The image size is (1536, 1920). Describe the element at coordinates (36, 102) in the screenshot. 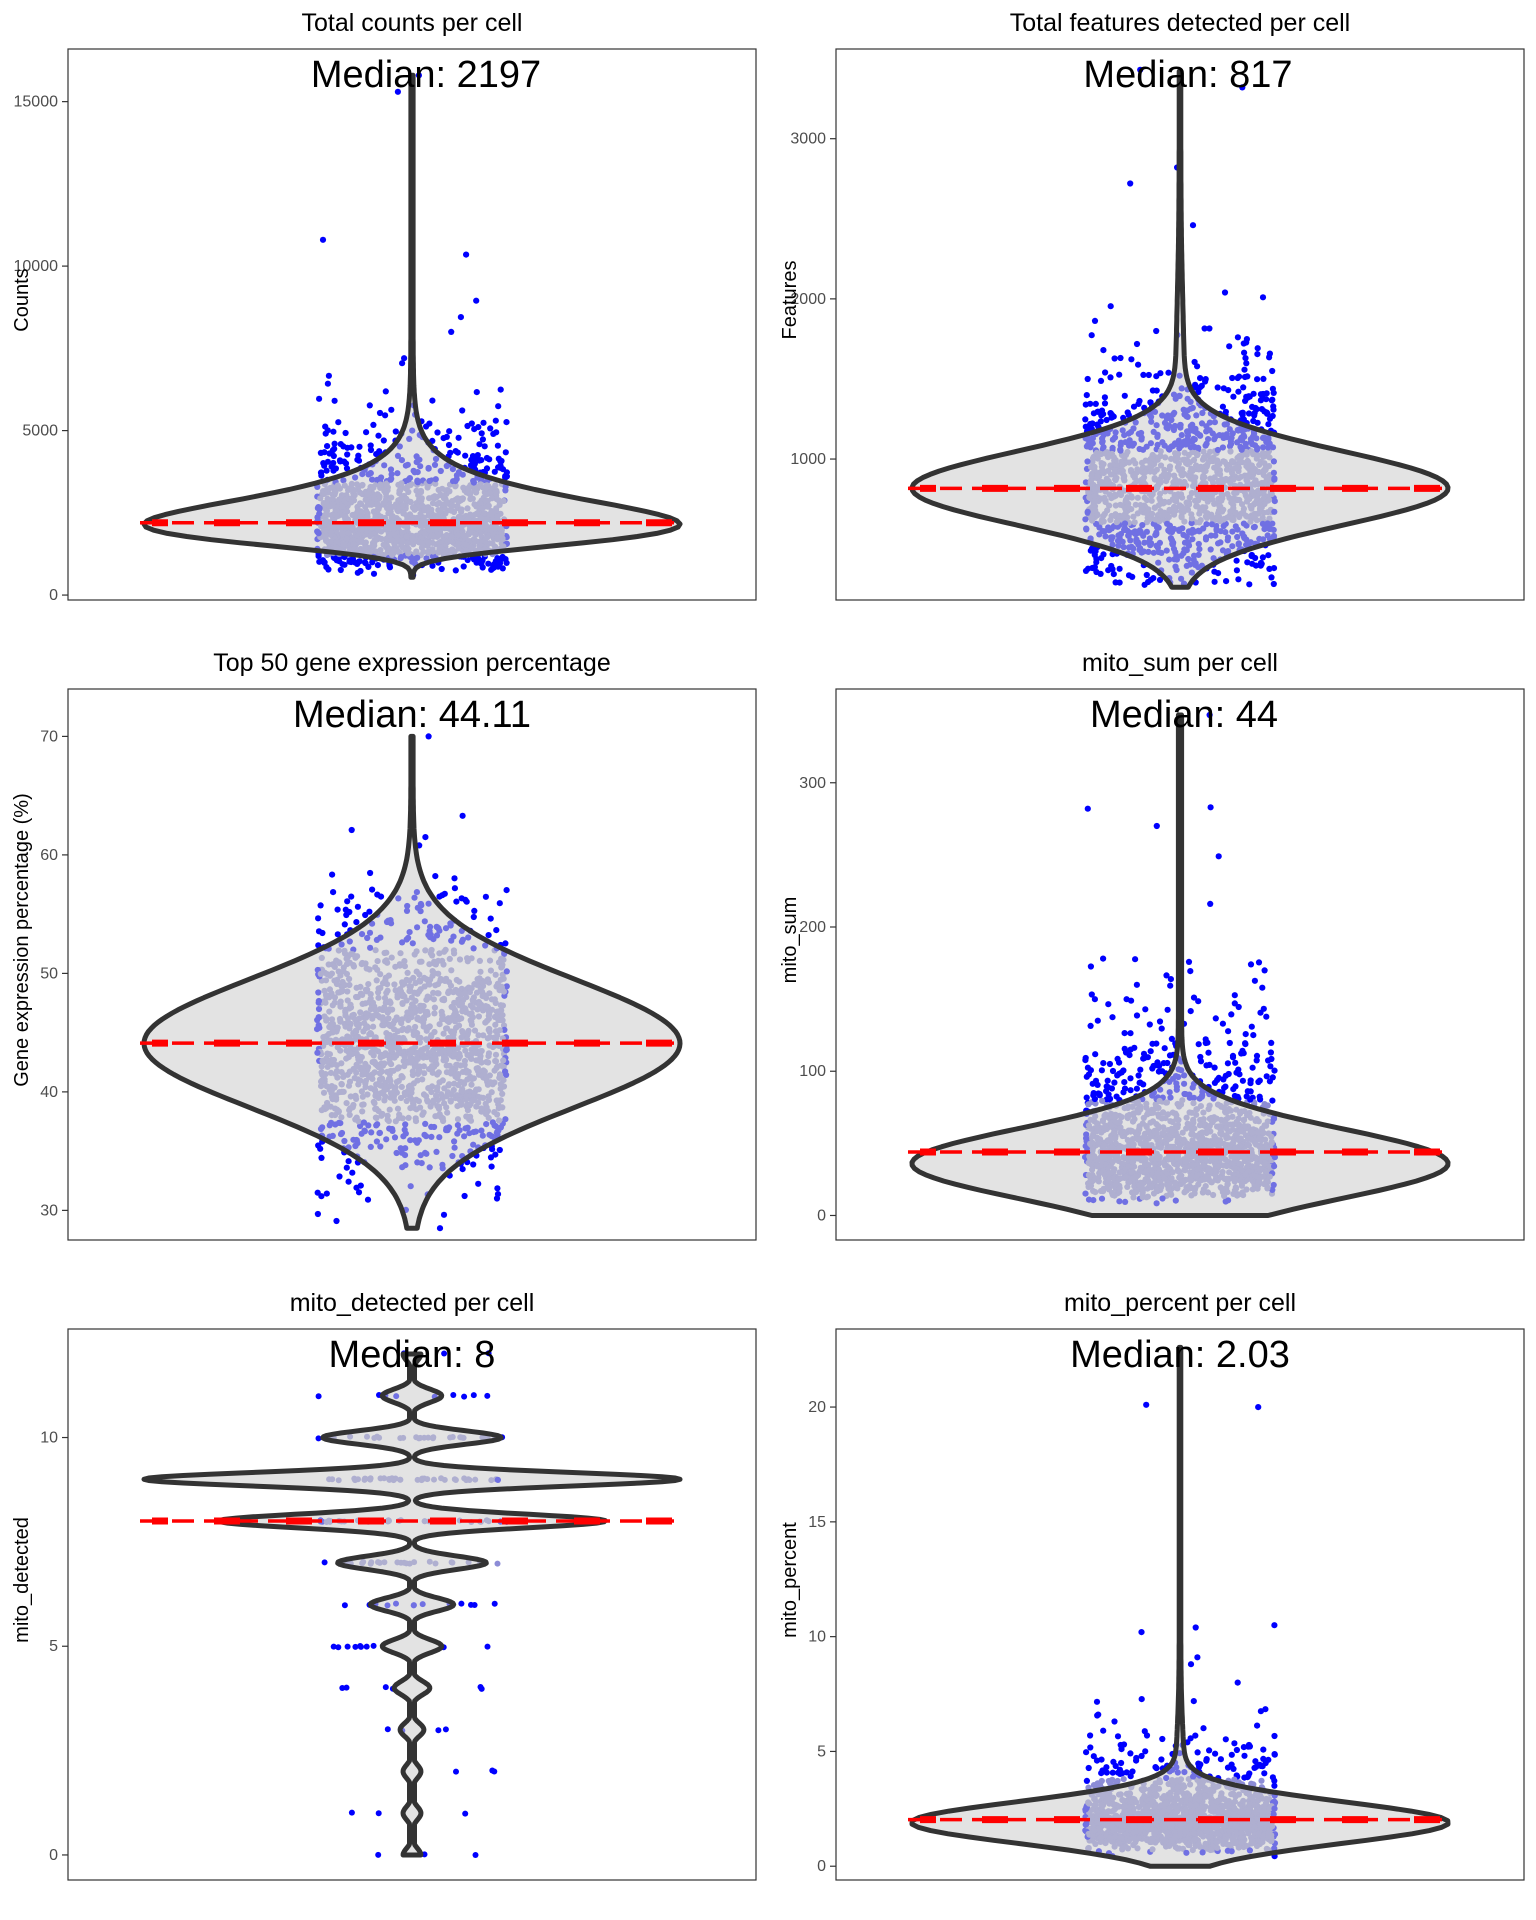

I see `y-tick-label: 15000` at that location.